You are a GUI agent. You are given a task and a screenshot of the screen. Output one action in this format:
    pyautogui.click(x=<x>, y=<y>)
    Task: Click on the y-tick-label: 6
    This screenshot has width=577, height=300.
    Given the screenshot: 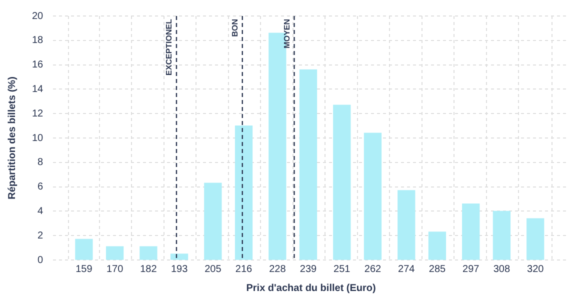 What is the action you would take?
    pyautogui.click(x=41, y=187)
    